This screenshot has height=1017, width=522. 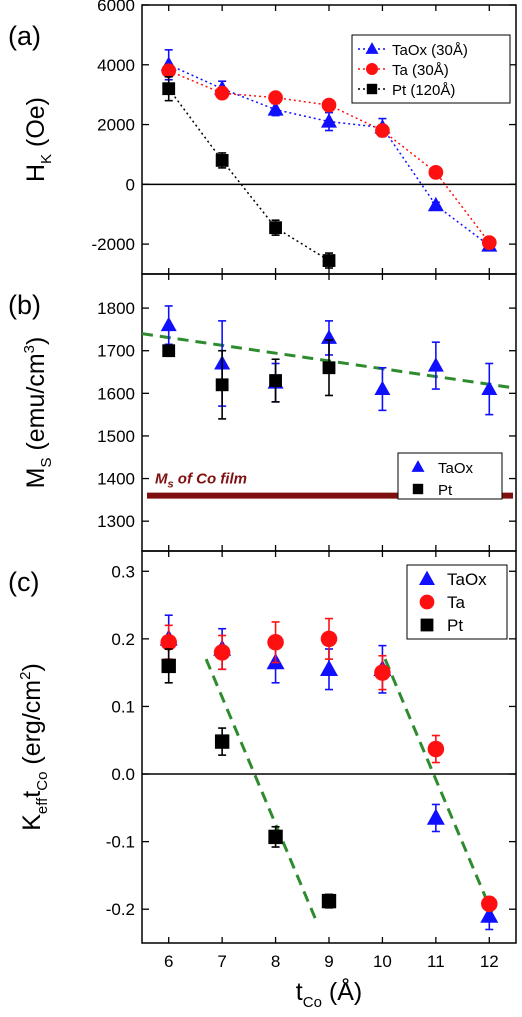 What do you see at coordinates (116, 65) in the screenshot?
I see `y-tick-label: 4000` at bounding box center [116, 65].